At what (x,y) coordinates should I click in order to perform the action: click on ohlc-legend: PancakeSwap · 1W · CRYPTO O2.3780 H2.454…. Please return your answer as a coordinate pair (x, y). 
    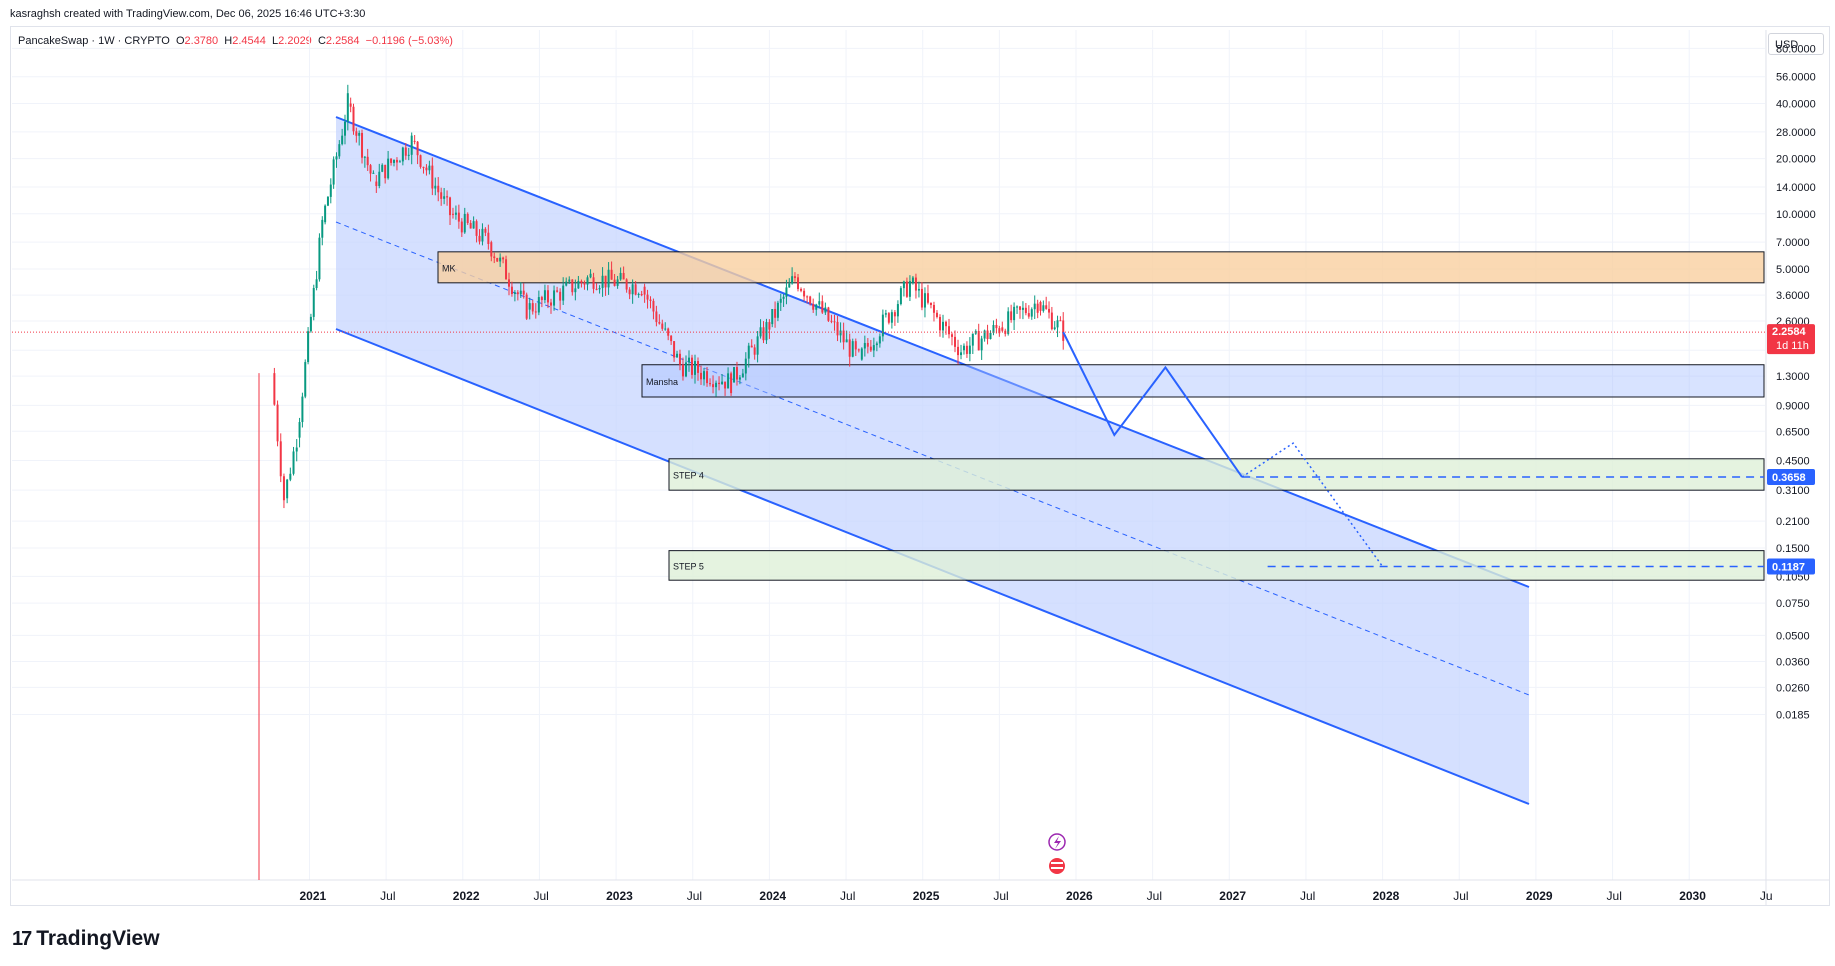
    Looking at the image, I should click on (235, 41).